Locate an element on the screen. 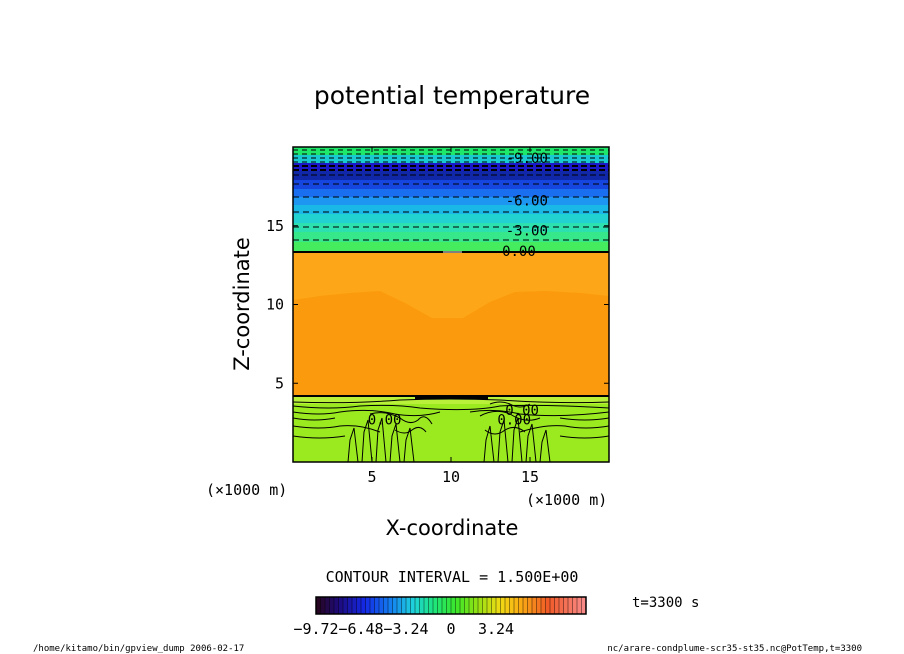  colorbar-ticks: −9.72 −6.48 −3.24 0 3.24 is located at coordinates (403, 629).